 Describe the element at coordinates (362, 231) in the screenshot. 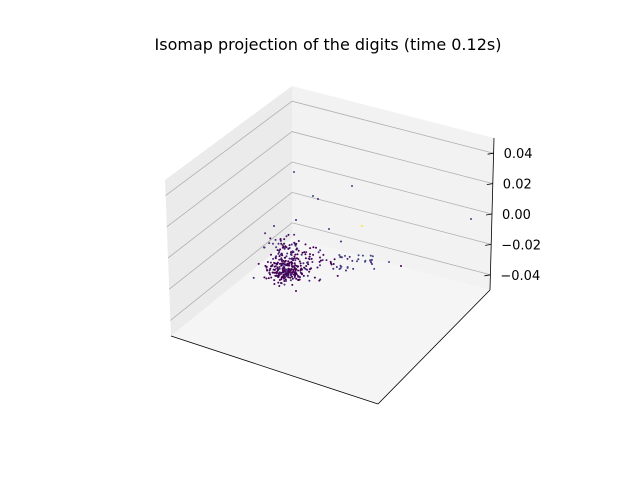

I see `scatter-points` at that location.